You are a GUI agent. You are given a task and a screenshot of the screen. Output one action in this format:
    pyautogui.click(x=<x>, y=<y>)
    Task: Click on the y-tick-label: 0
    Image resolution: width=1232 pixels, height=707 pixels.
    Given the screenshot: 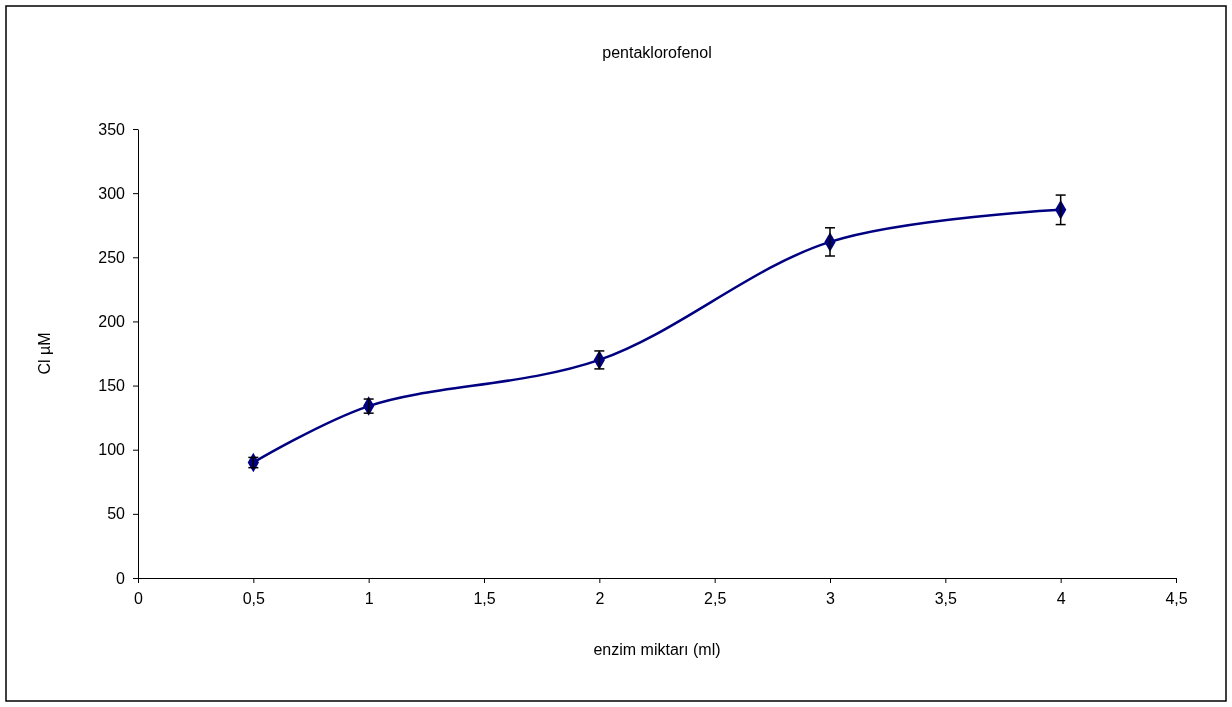 What is the action you would take?
    pyautogui.click(x=121, y=578)
    